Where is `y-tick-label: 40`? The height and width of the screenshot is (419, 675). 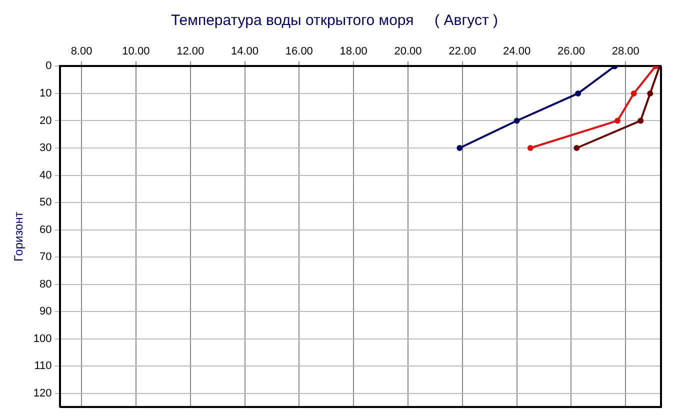
y-tick-label: 40 is located at coordinates (46, 175).